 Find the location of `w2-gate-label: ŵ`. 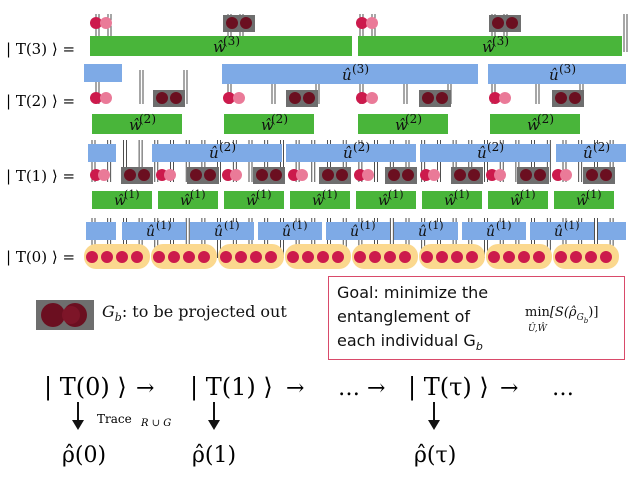

w2-gate-label: ŵ is located at coordinates (267, 125).